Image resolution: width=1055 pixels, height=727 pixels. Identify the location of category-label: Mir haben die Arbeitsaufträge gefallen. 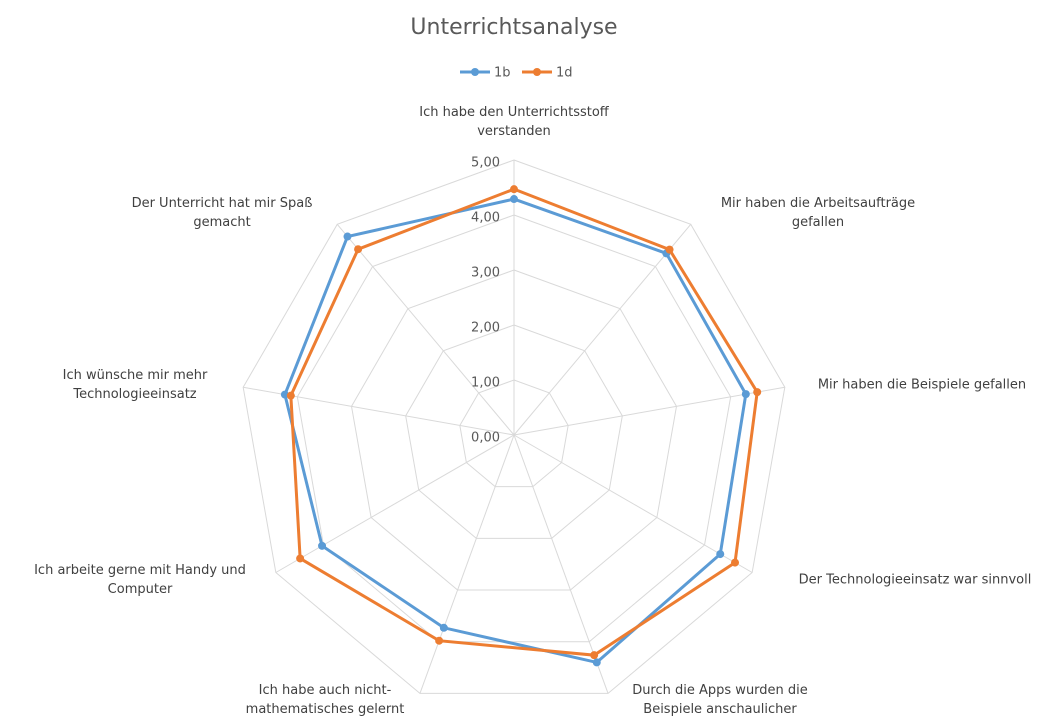
(818, 213).